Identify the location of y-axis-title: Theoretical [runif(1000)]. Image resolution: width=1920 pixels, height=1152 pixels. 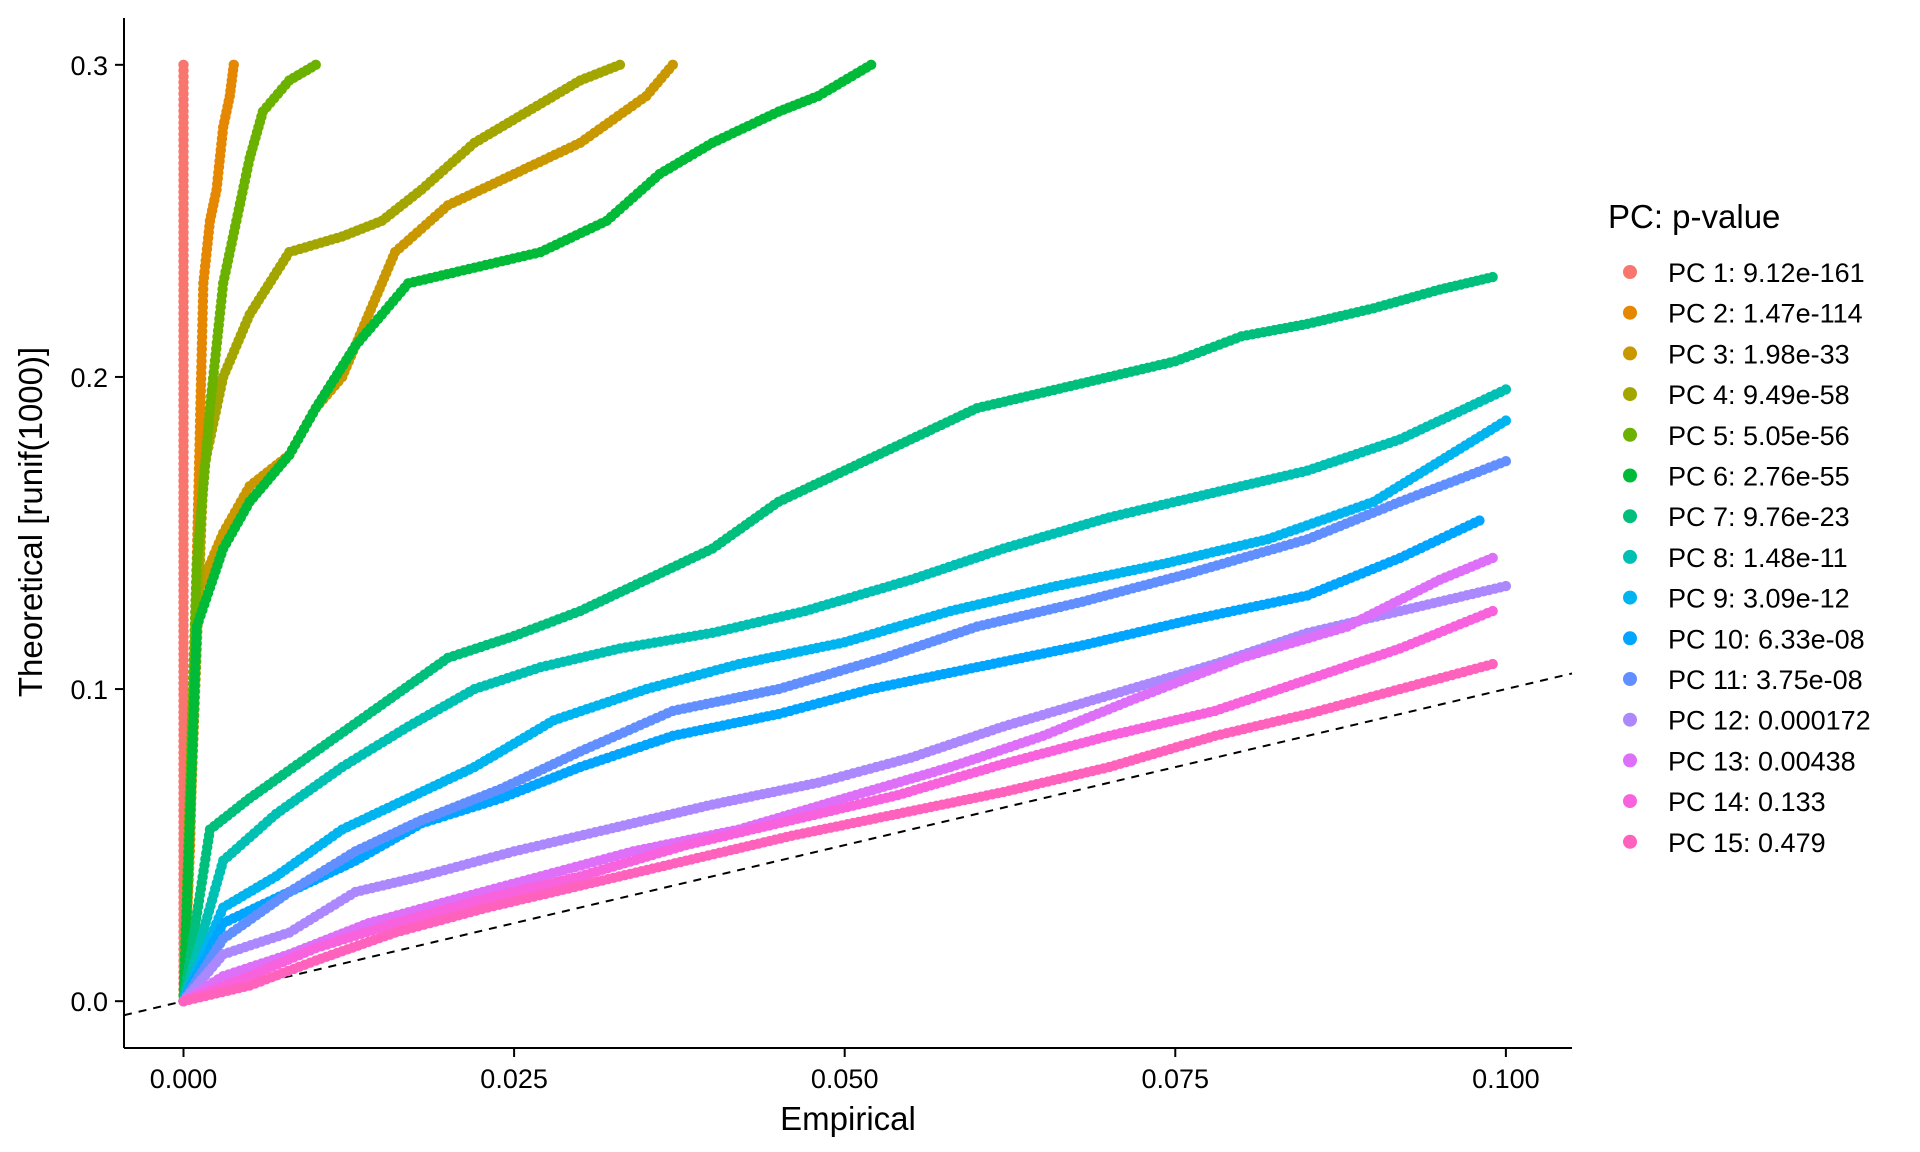
(30, 522).